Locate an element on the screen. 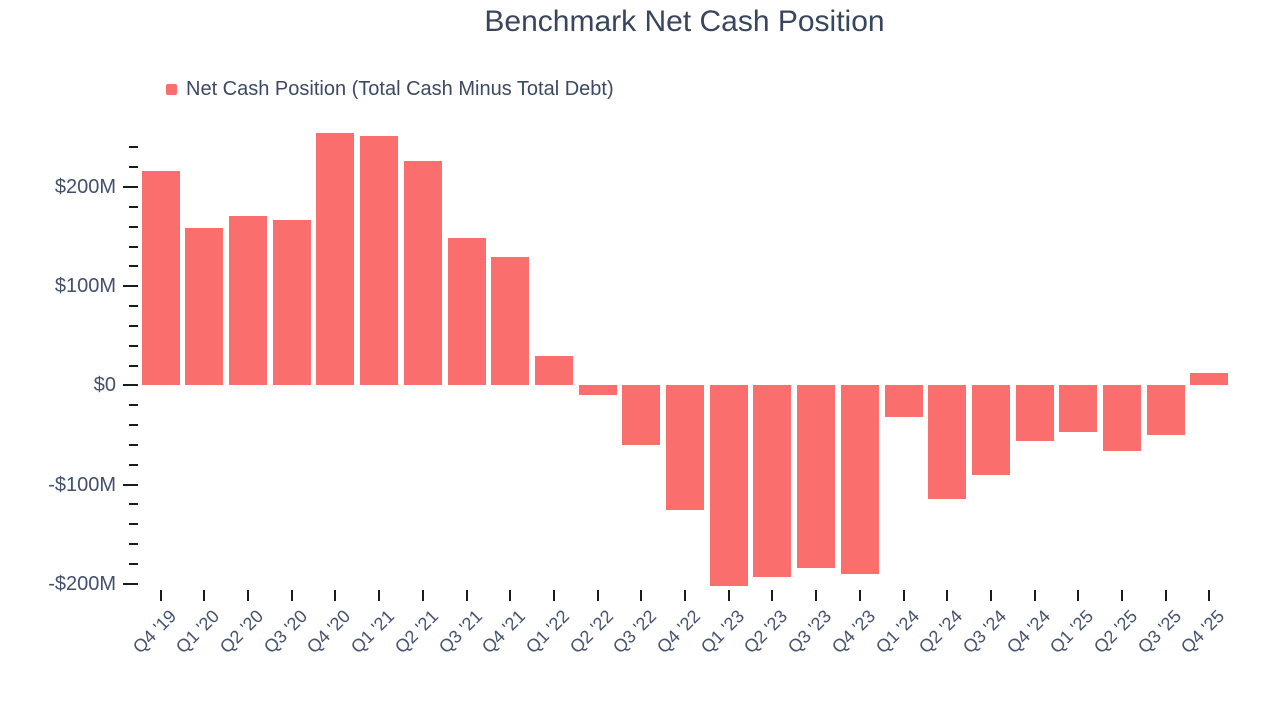  x-axis-label: Q2 '20 is located at coordinates (241, 632).